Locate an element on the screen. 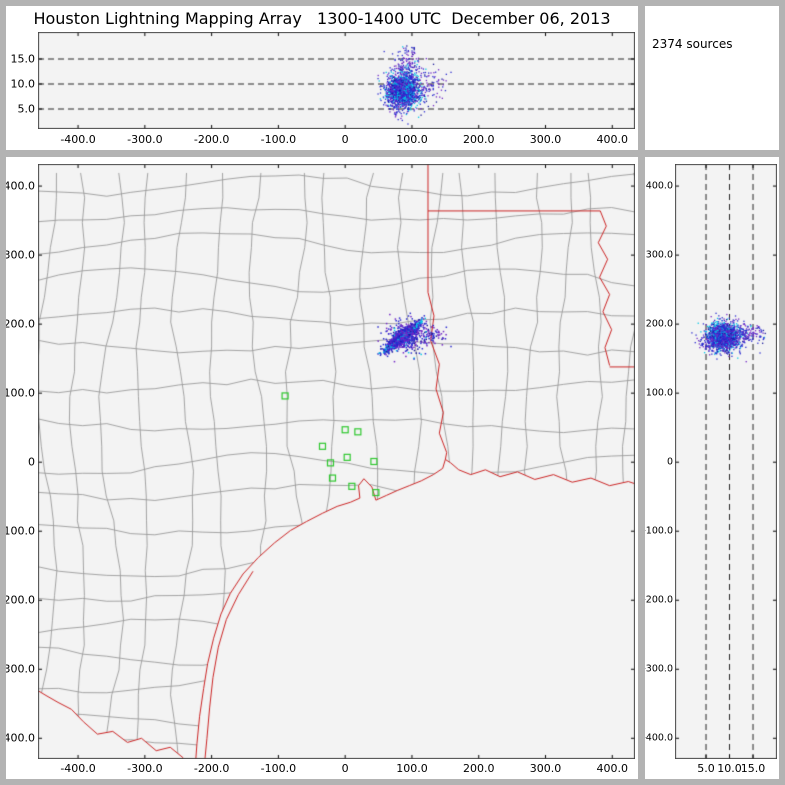  right-panel-y-tick-label: 200.0 is located at coordinates (659, 324).